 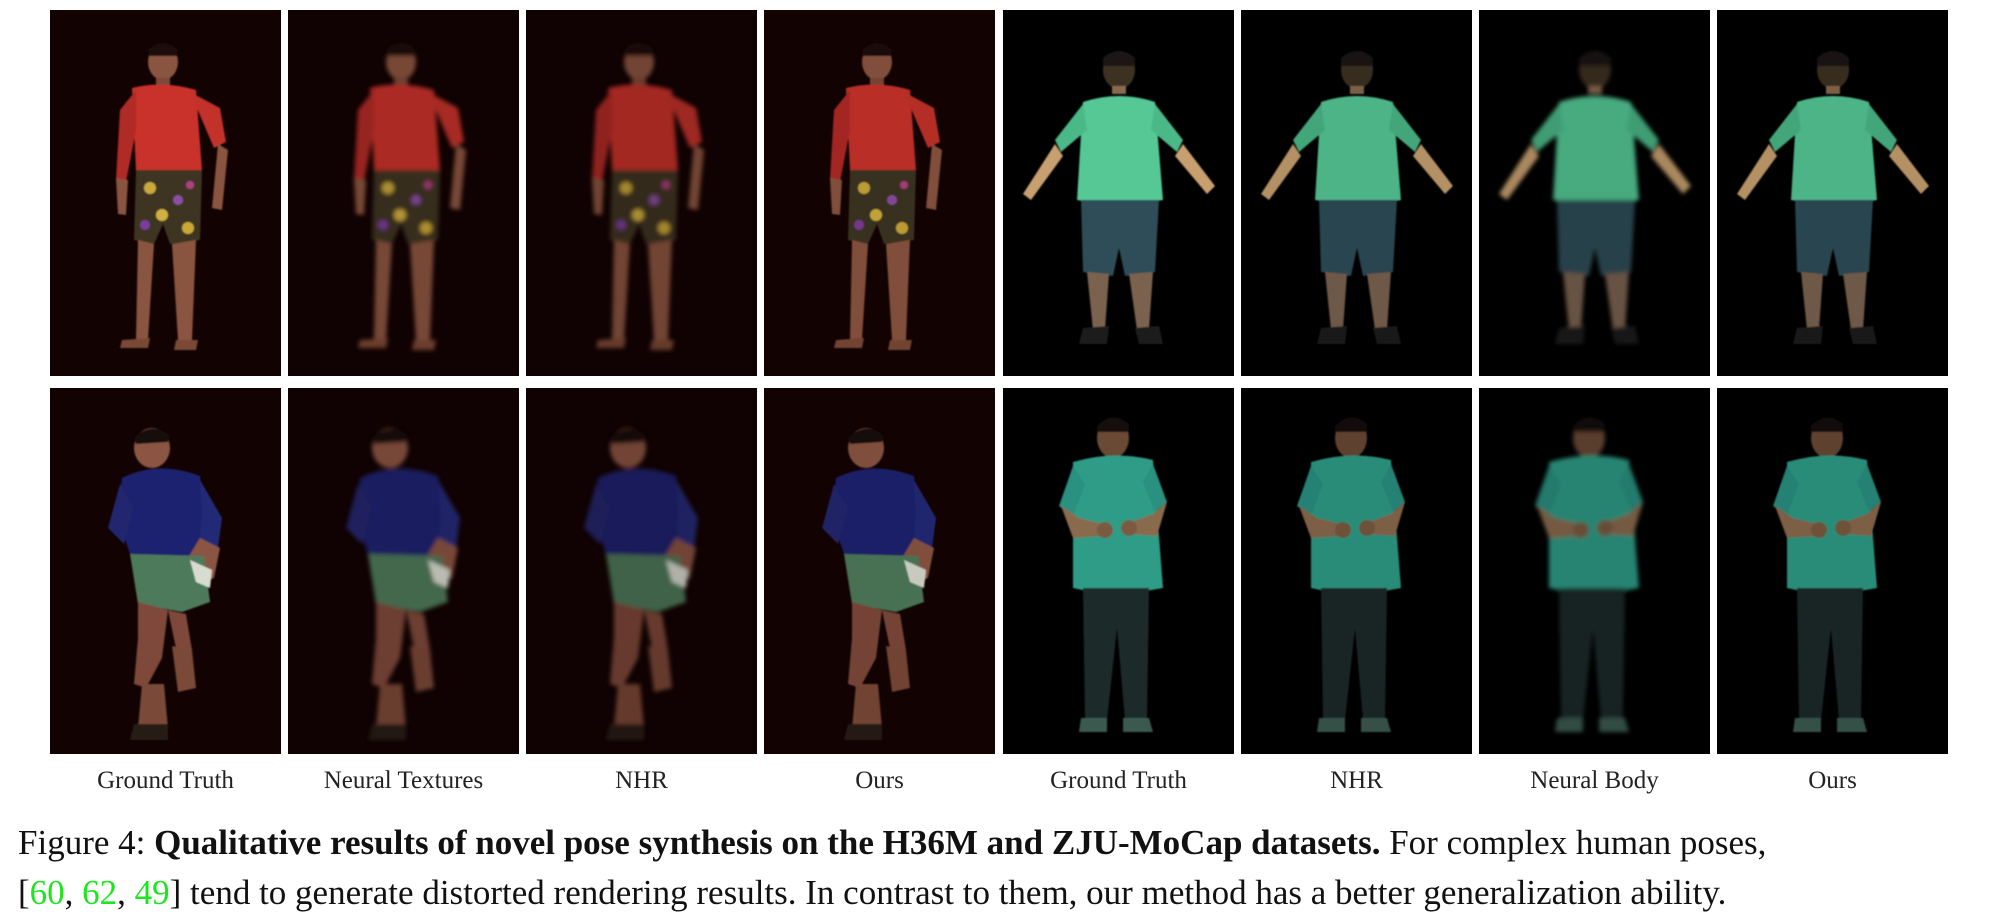 I want to click on citation-link: 62, so click(x=100, y=892).